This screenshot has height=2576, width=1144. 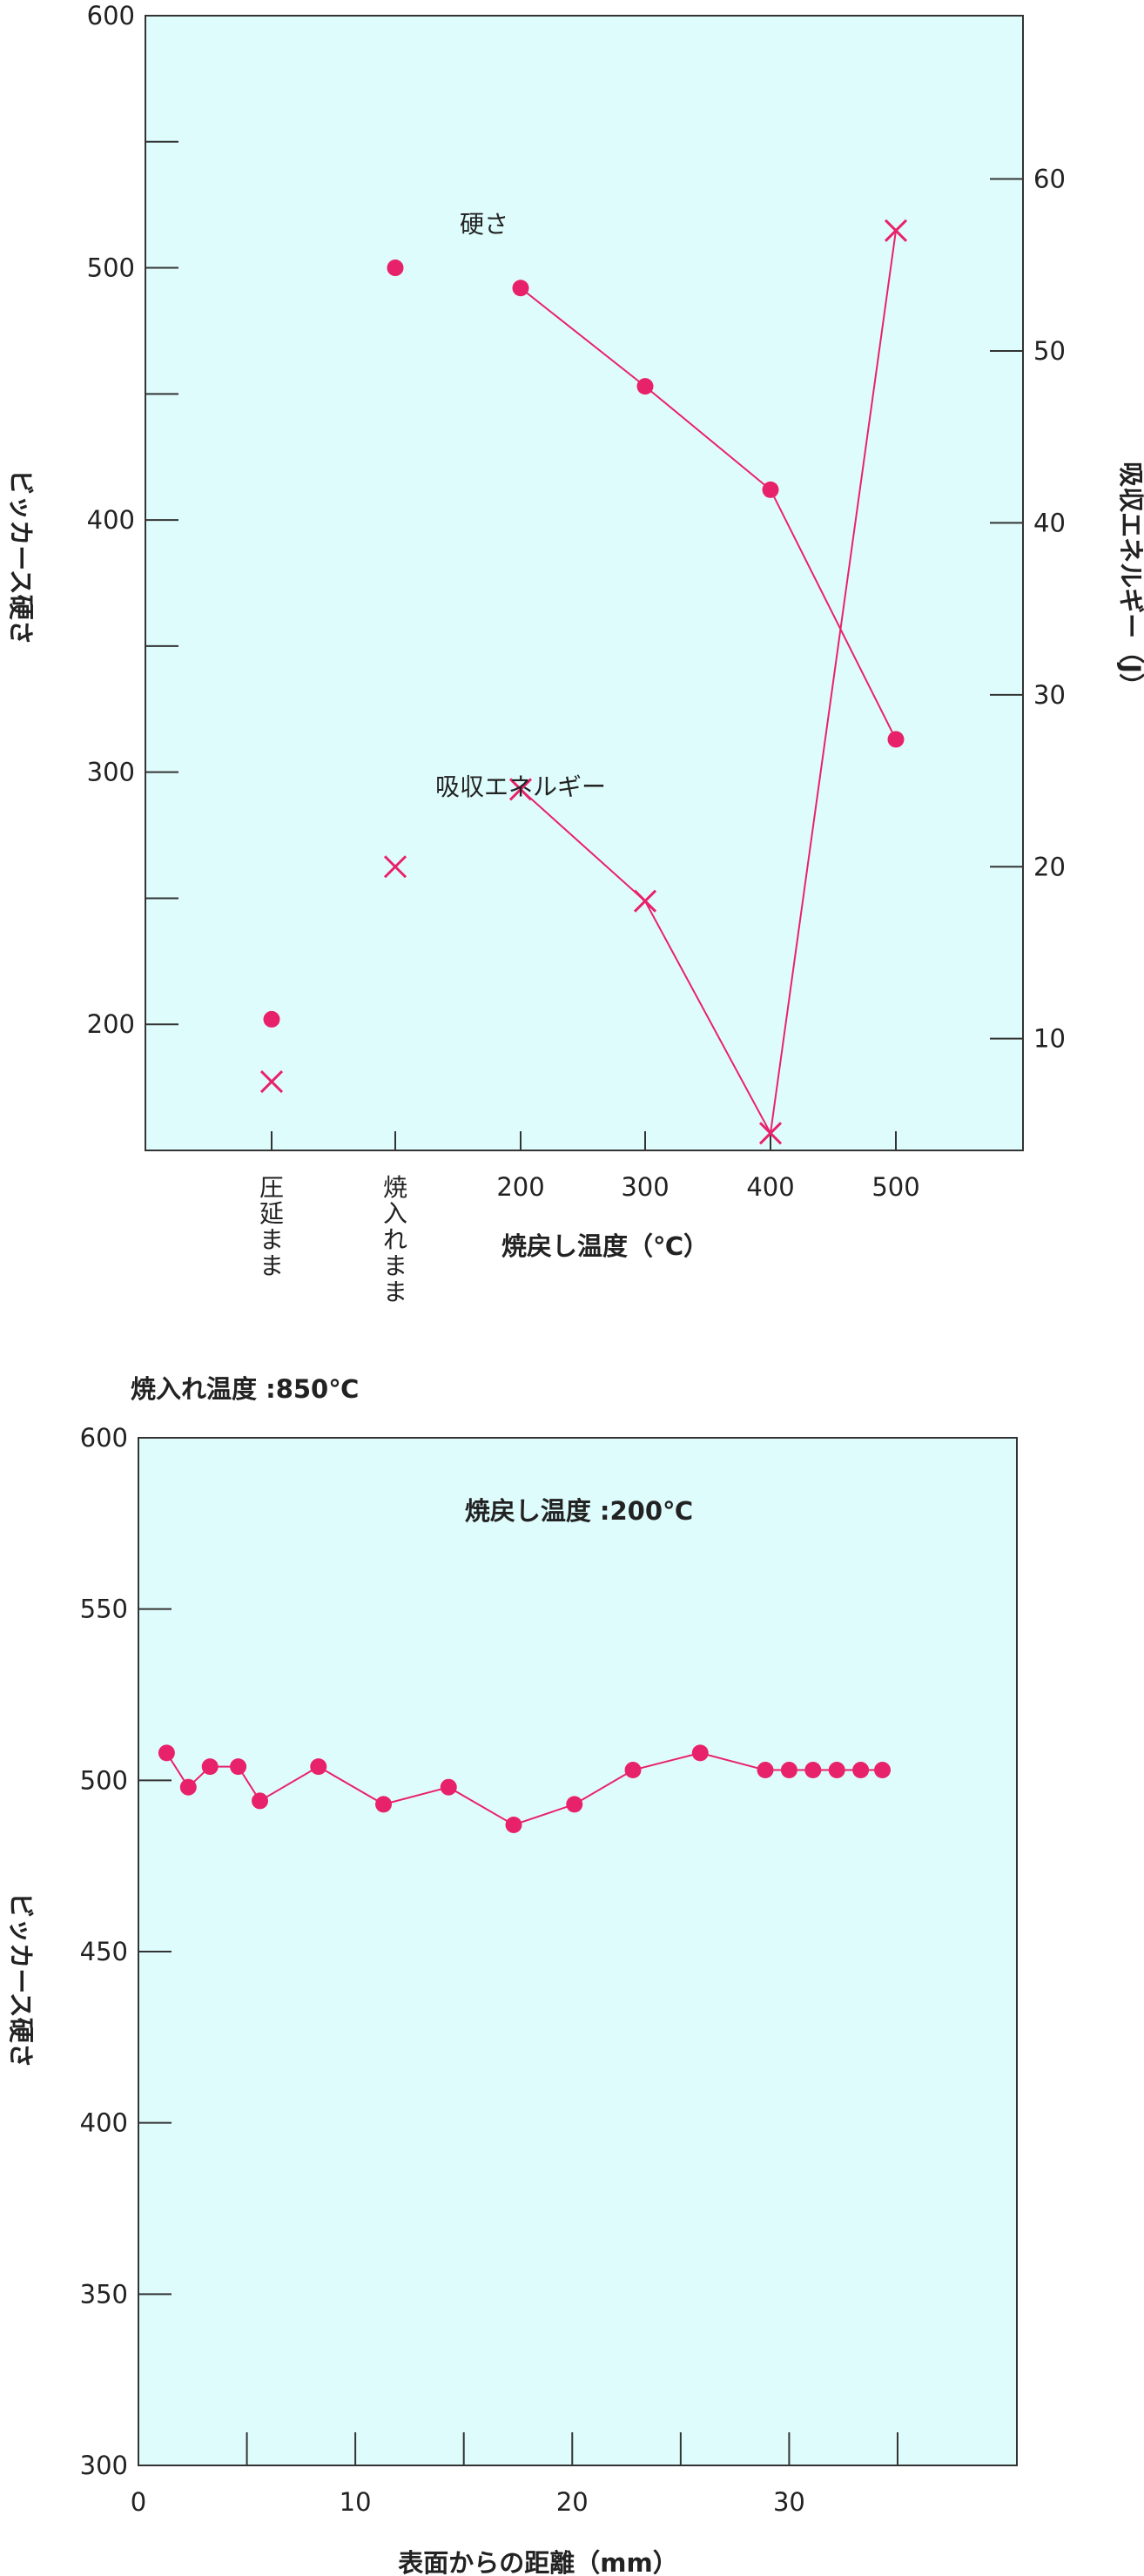 What do you see at coordinates (104, 1610) in the screenshot?
I see `depth-y-axis-tick-label: 550` at bounding box center [104, 1610].